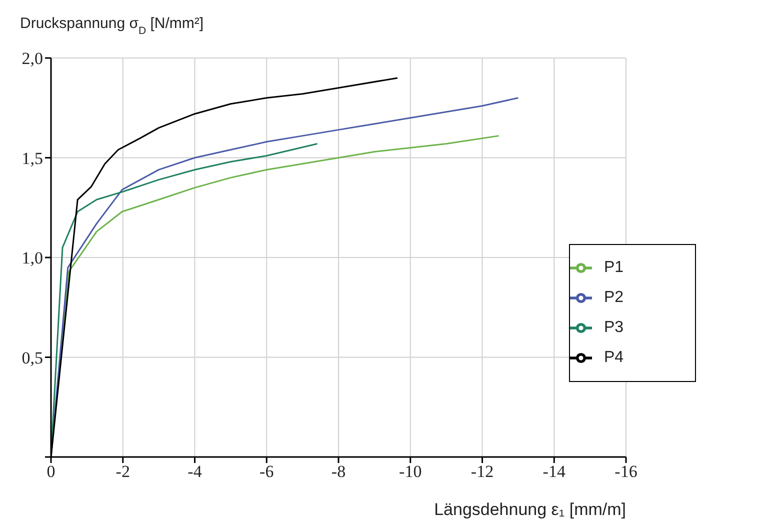  What do you see at coordinates (554, 472) in the screenshot?
I see `x-tick-label: -14` at bounding box center [554, 472].